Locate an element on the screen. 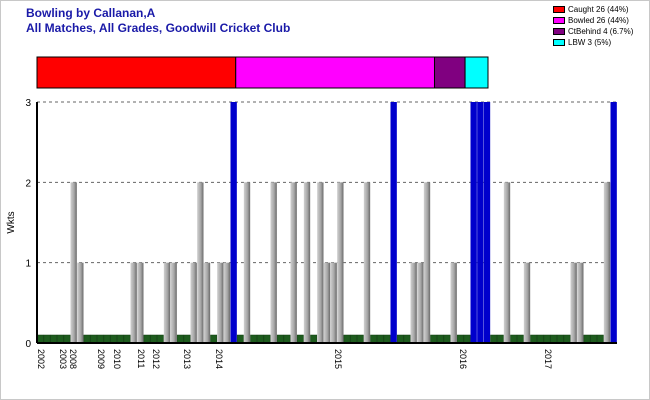  legend-swatch-lbw is located at coordinates (559, 42).